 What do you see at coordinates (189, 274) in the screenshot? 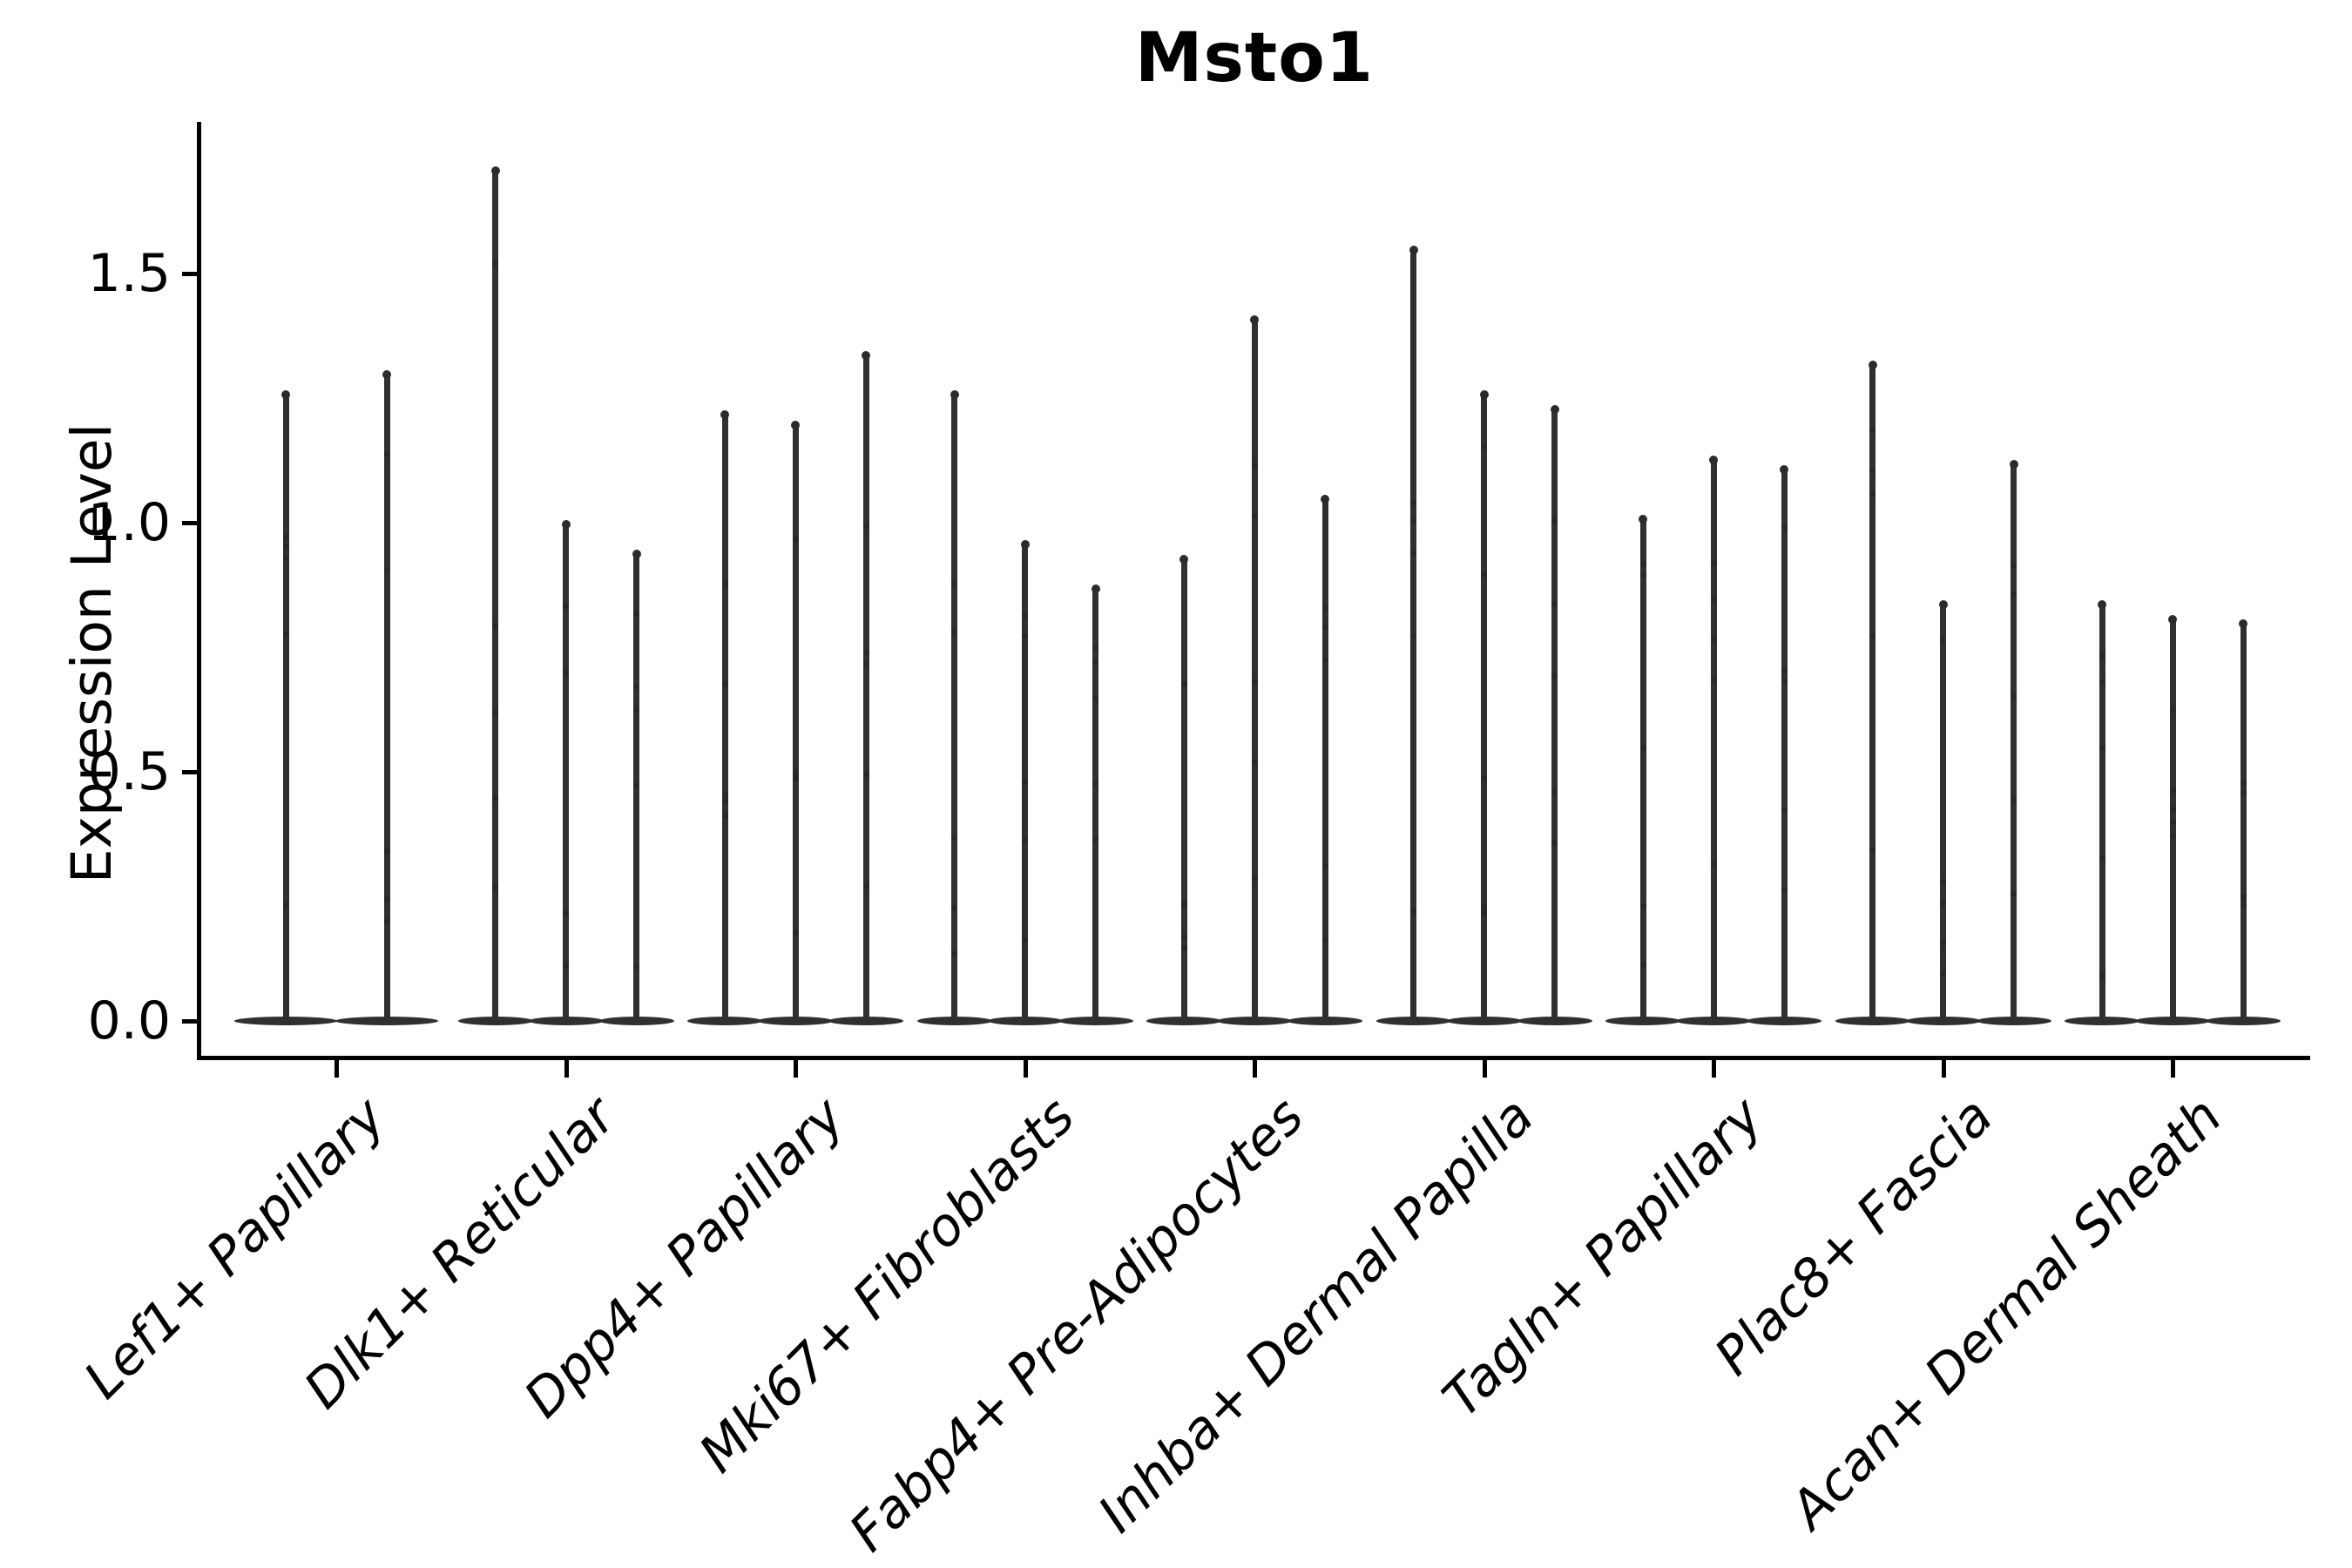
I see `y-tick` at bounding box center [189, 274].